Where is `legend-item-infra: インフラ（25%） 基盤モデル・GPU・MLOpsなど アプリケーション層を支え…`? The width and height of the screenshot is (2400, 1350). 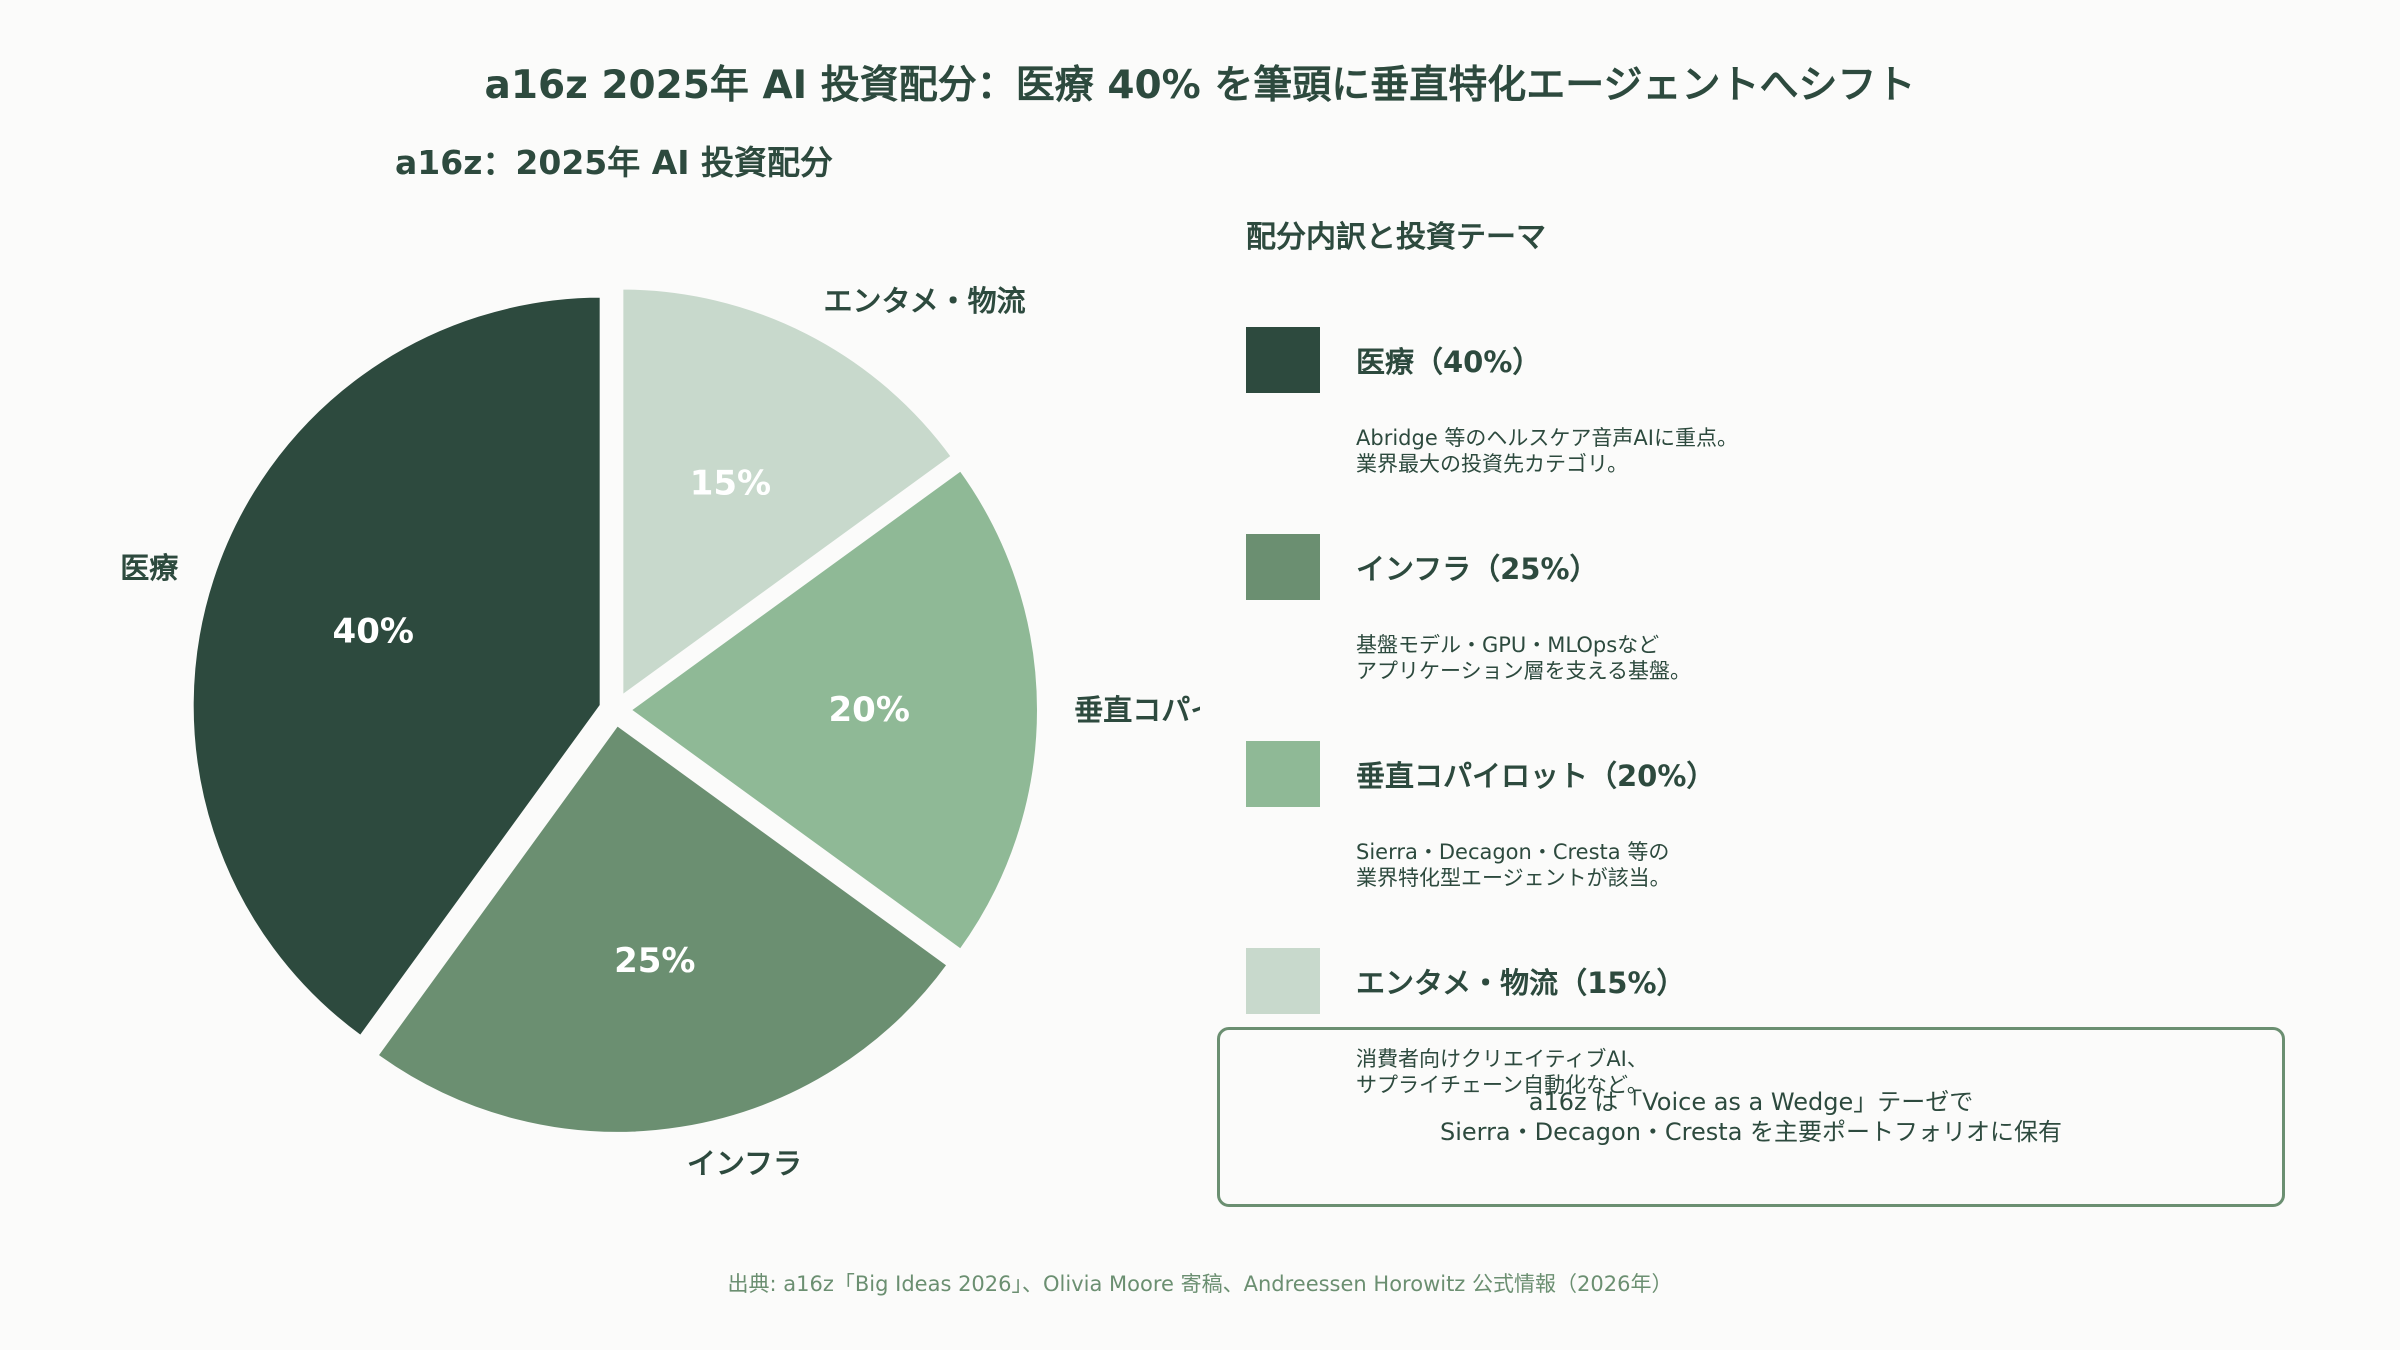
legend-item-infra: インフラ（25%） 基盤モデル・GPU・MLOpsなど アプリケーション層を支え… is located at coordinates (1746, 634).